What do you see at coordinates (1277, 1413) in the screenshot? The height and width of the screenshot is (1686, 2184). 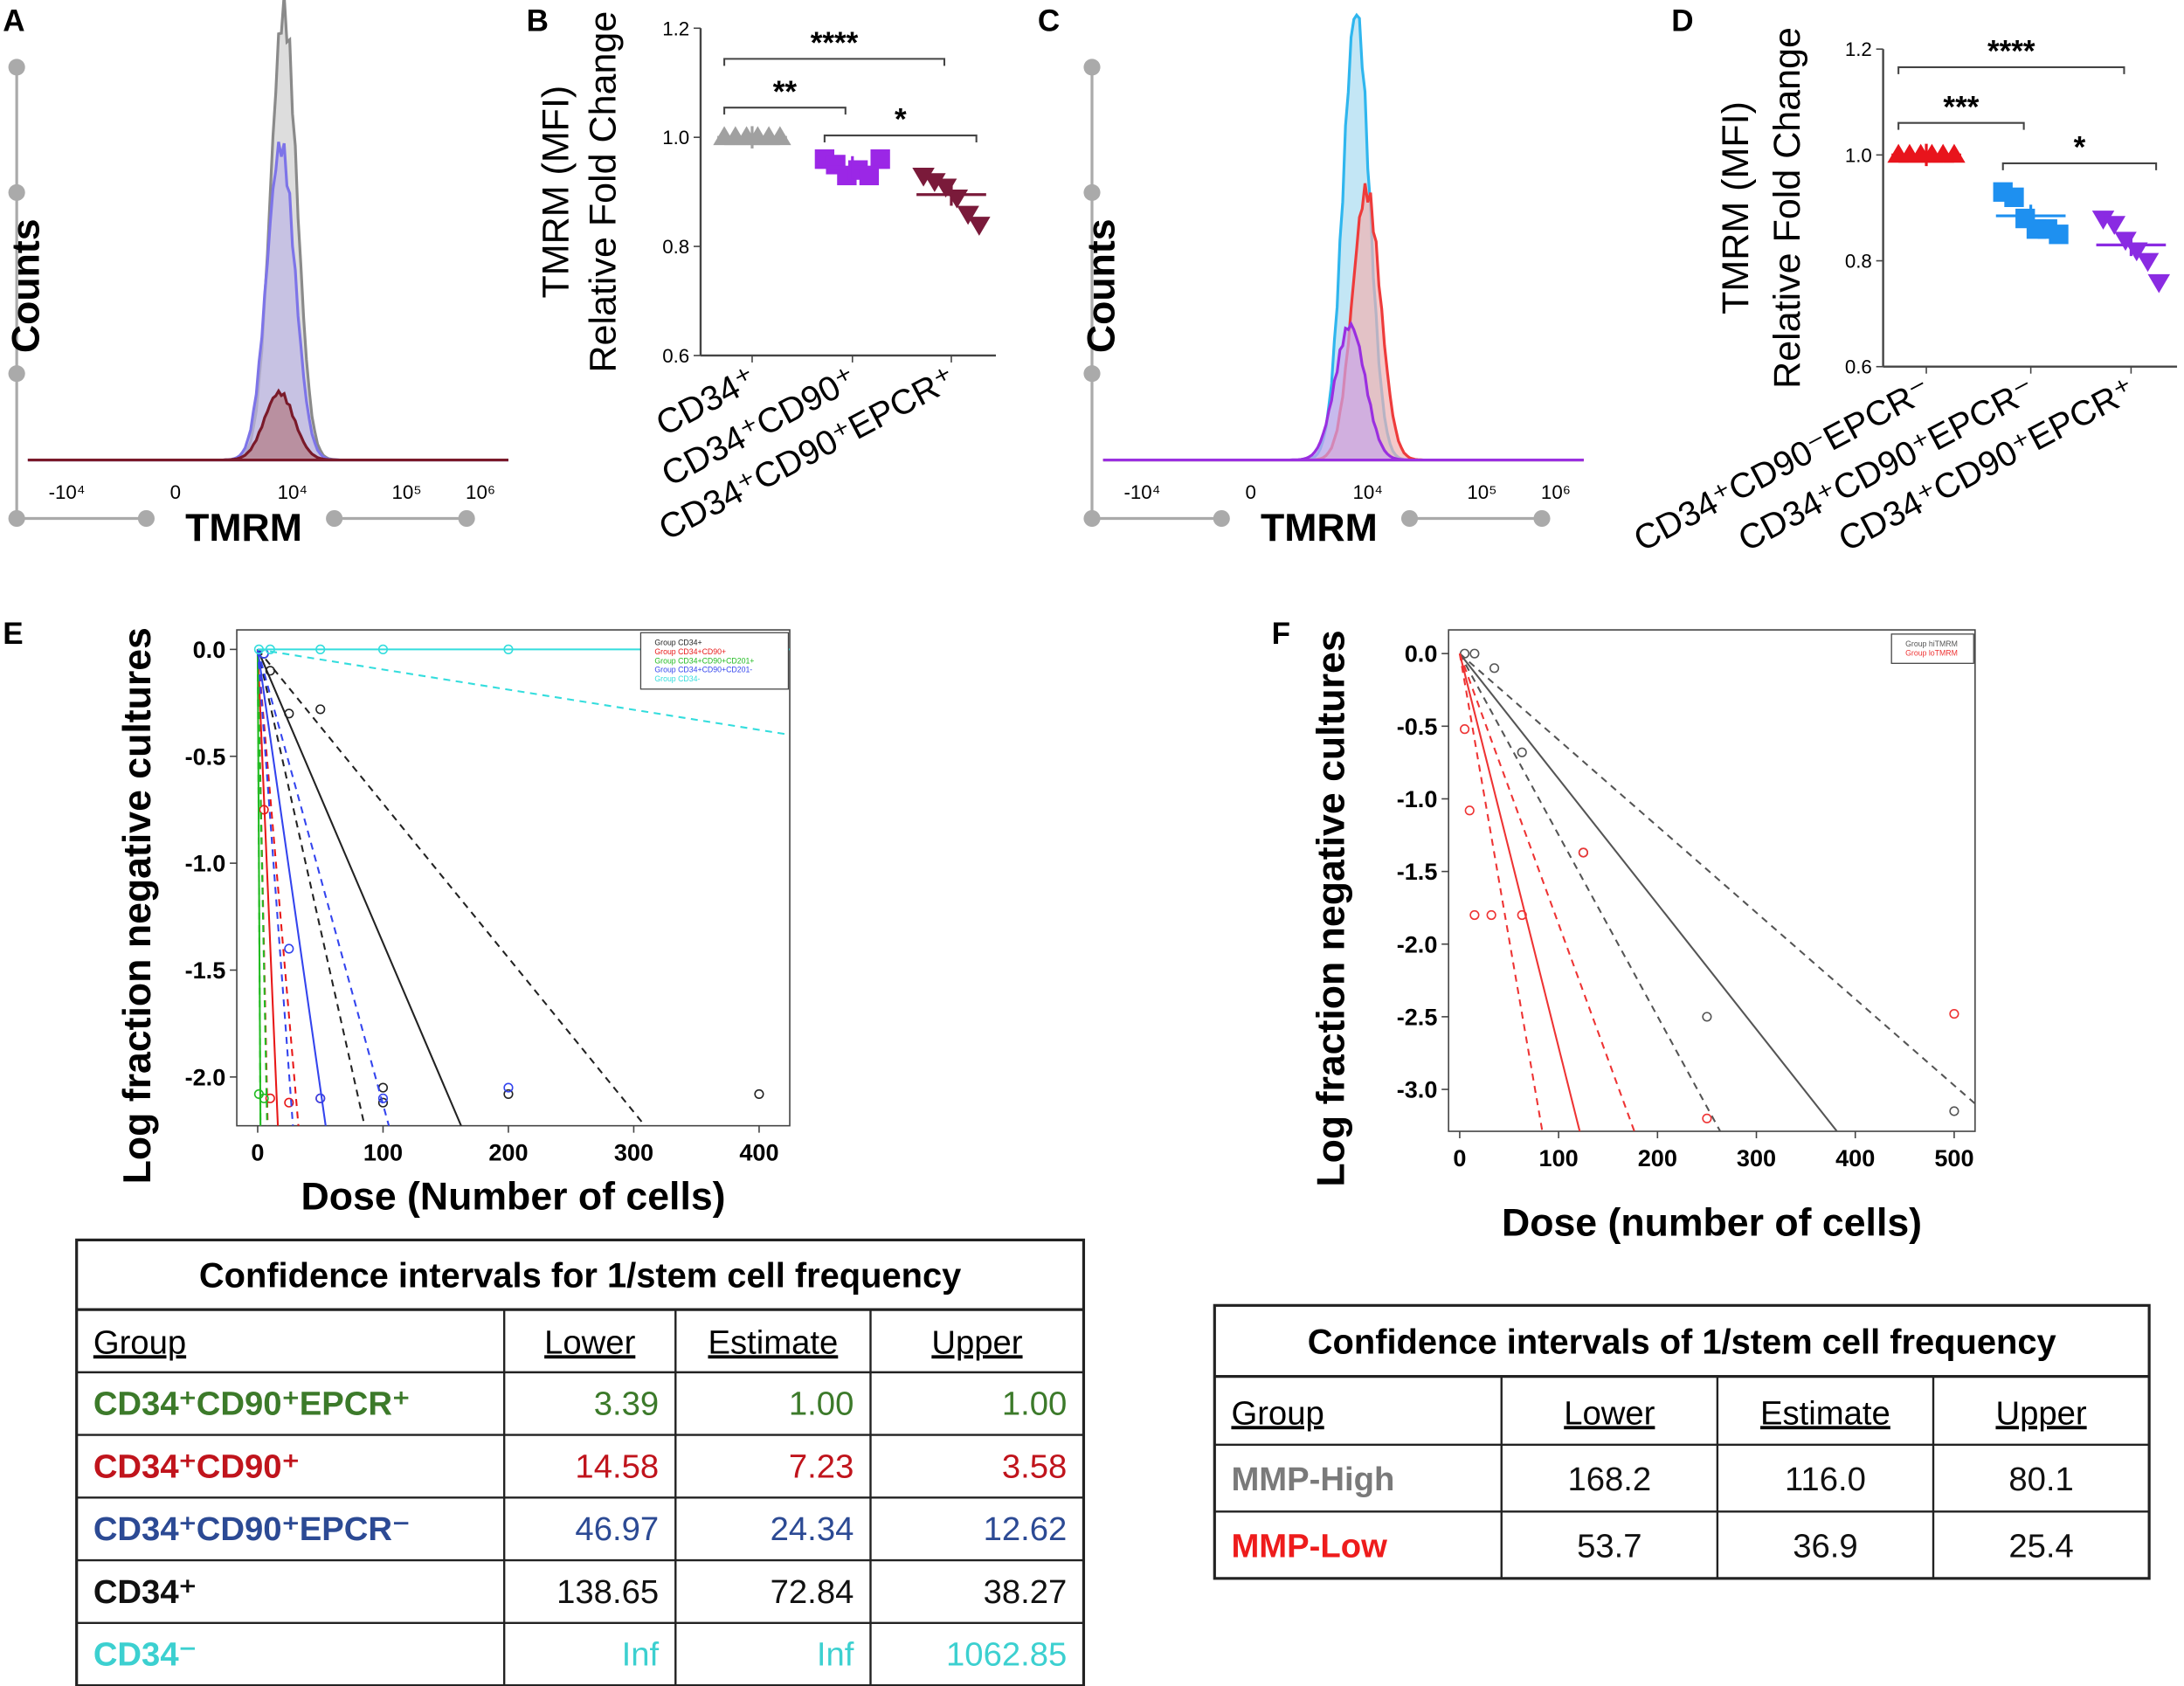 I see `column-header: Group` at bounding box center [1277, 1413].